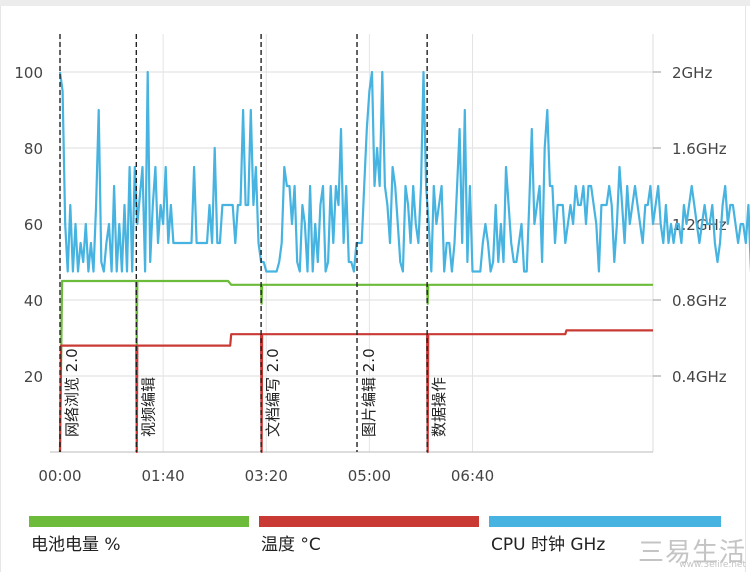 The image size is (750, 574). What do you see at coordinates (72, 392) in the screenshot?
I see `event-marker-label: 网络浏览 2.0` at bounding box center [72, 392].